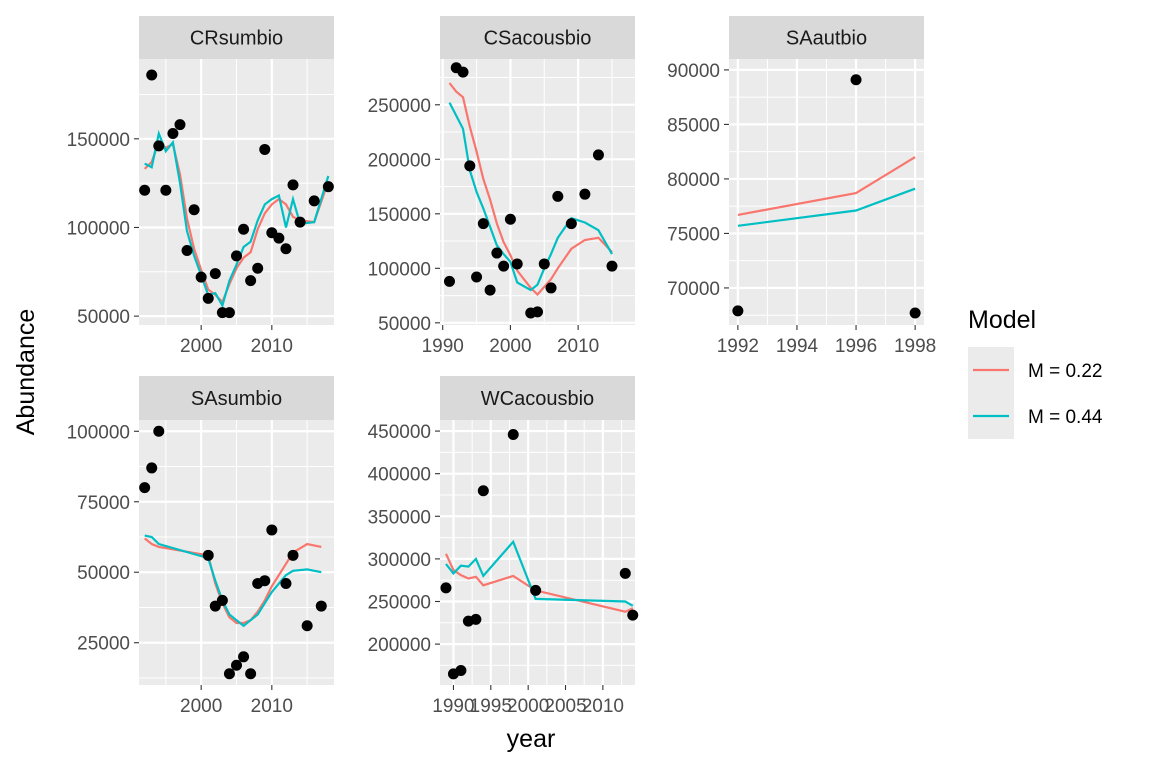 This screenshot has height=768, width=1152. Describe the element at coordinates (26, 372) in the screenshot. I see `y-axis-title: Abundance` at that location.